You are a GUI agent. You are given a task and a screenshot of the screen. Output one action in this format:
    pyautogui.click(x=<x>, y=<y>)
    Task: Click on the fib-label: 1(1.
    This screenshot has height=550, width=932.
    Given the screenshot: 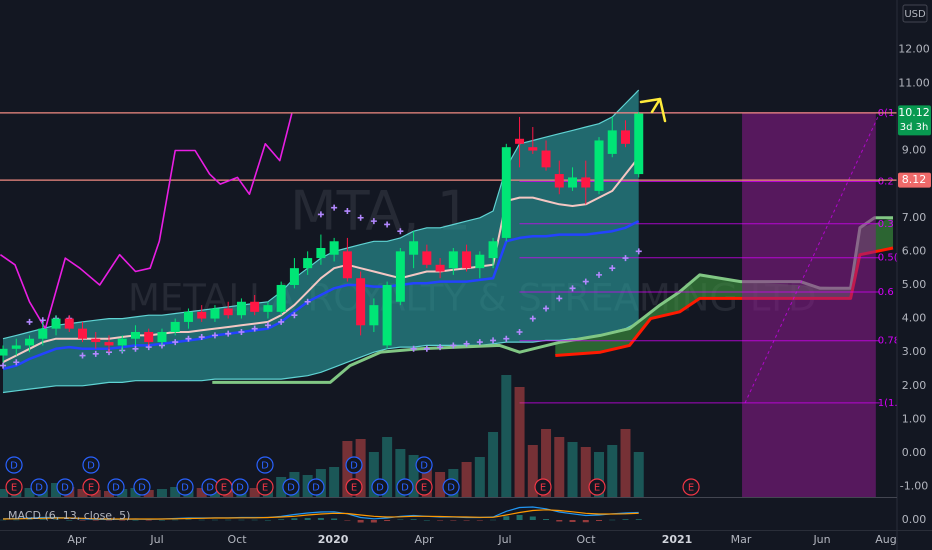 What is the action you would take?
    pyautogui.click(x=888, y=403)
    